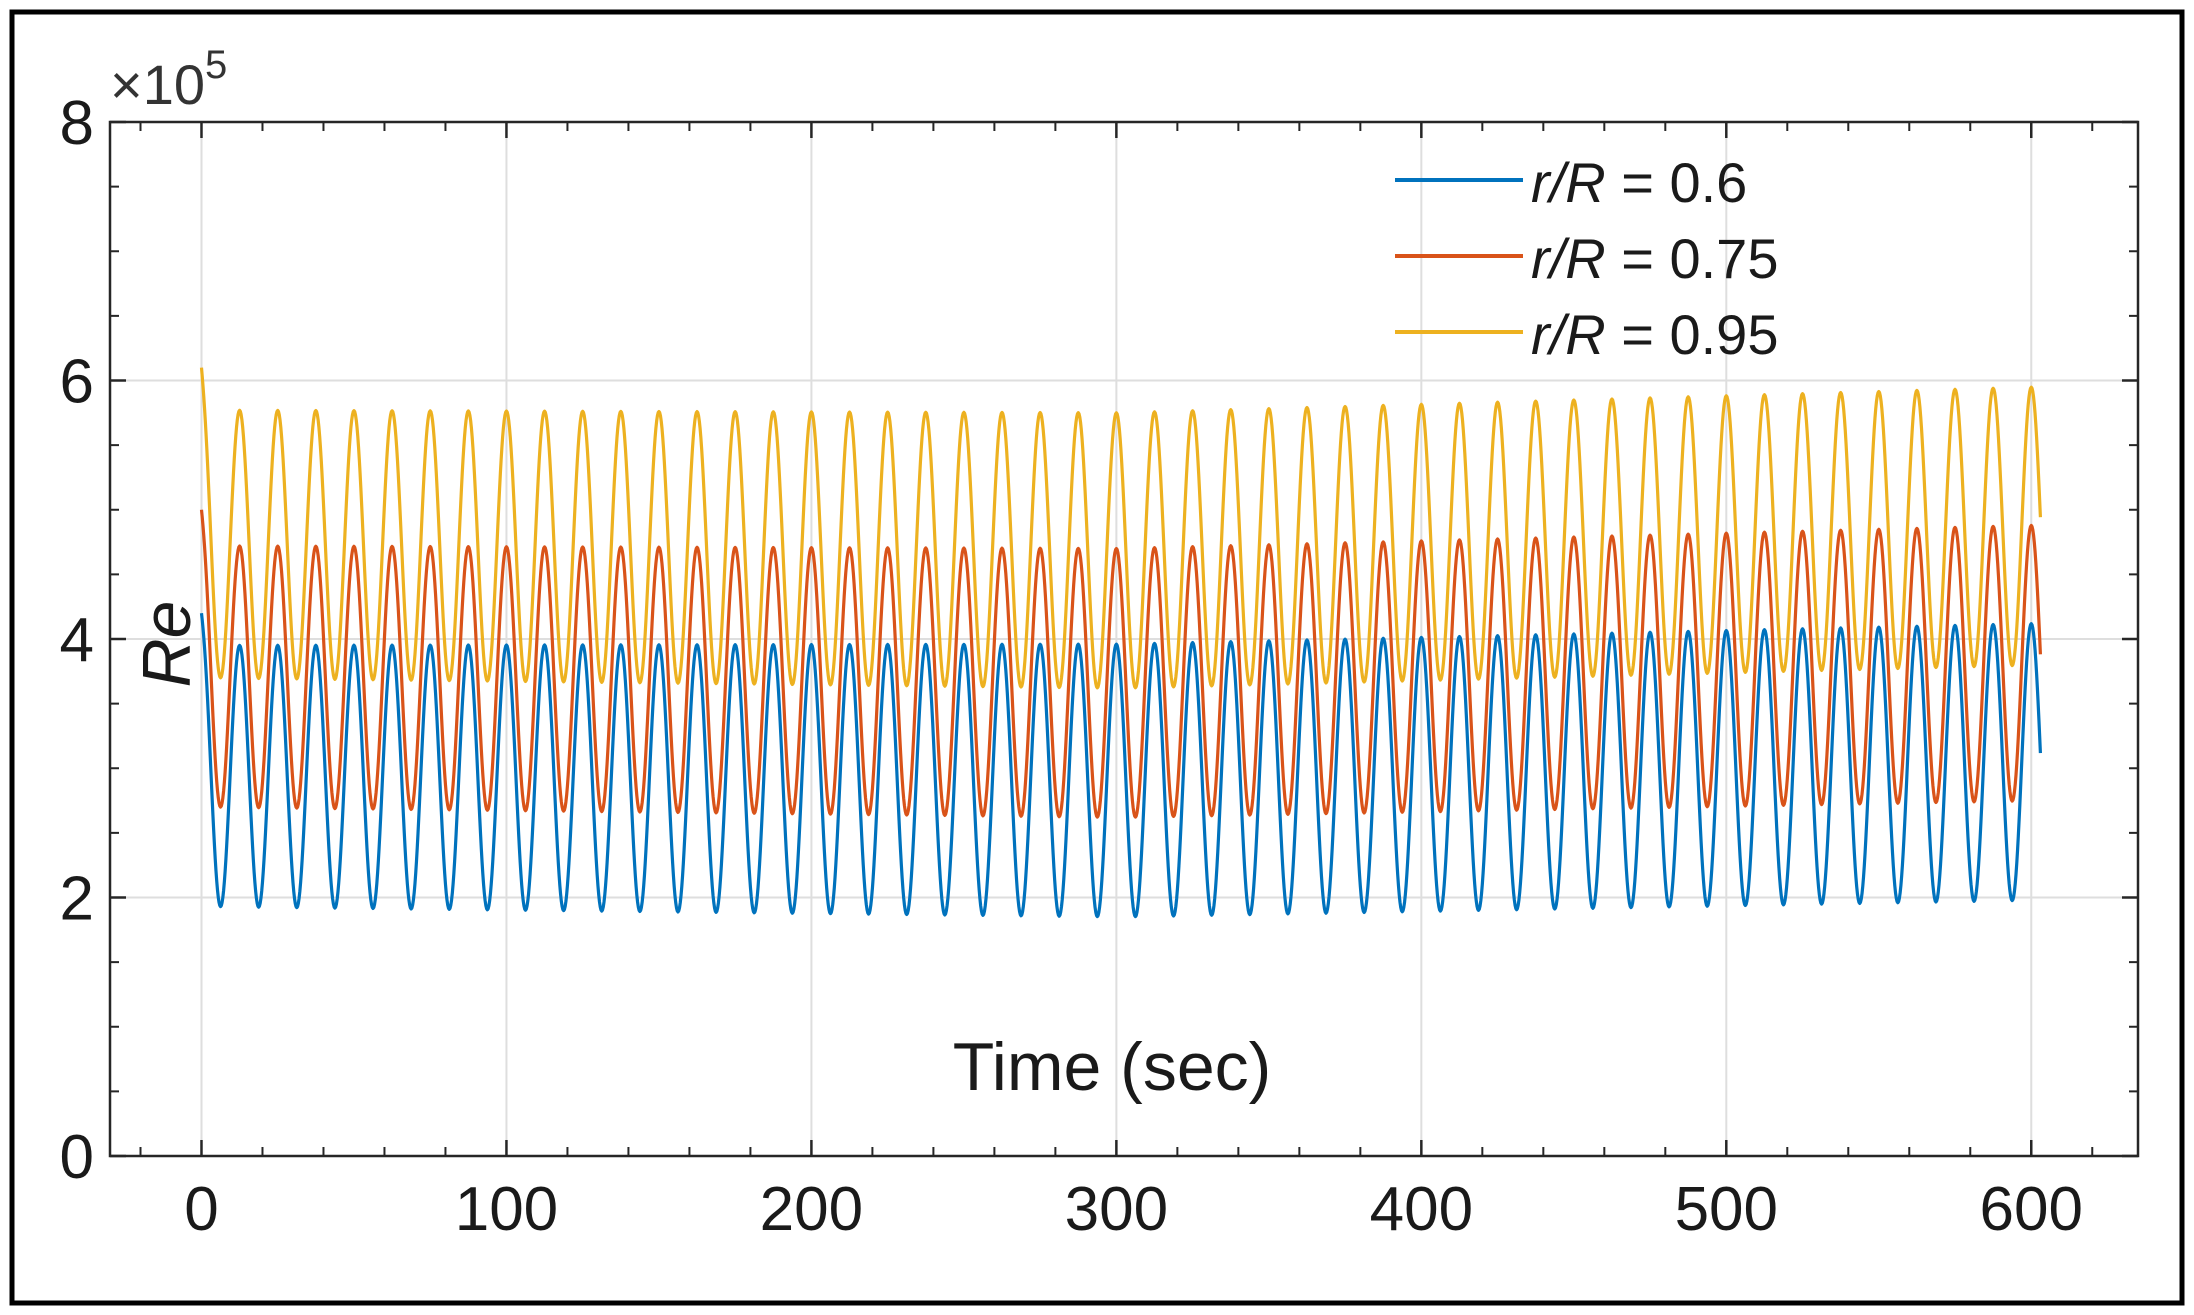 This screenshot has width=2194, height=1315. I want to click on legend-label-0: r/R = 0.6, so click(1639, 182).